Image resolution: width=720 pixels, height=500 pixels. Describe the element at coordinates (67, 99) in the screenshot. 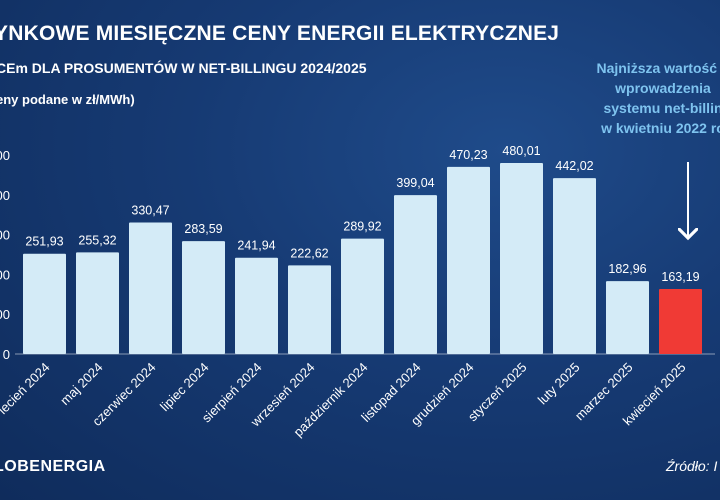

I see `unit-note: eny podane w zł/MWh)` at that location.